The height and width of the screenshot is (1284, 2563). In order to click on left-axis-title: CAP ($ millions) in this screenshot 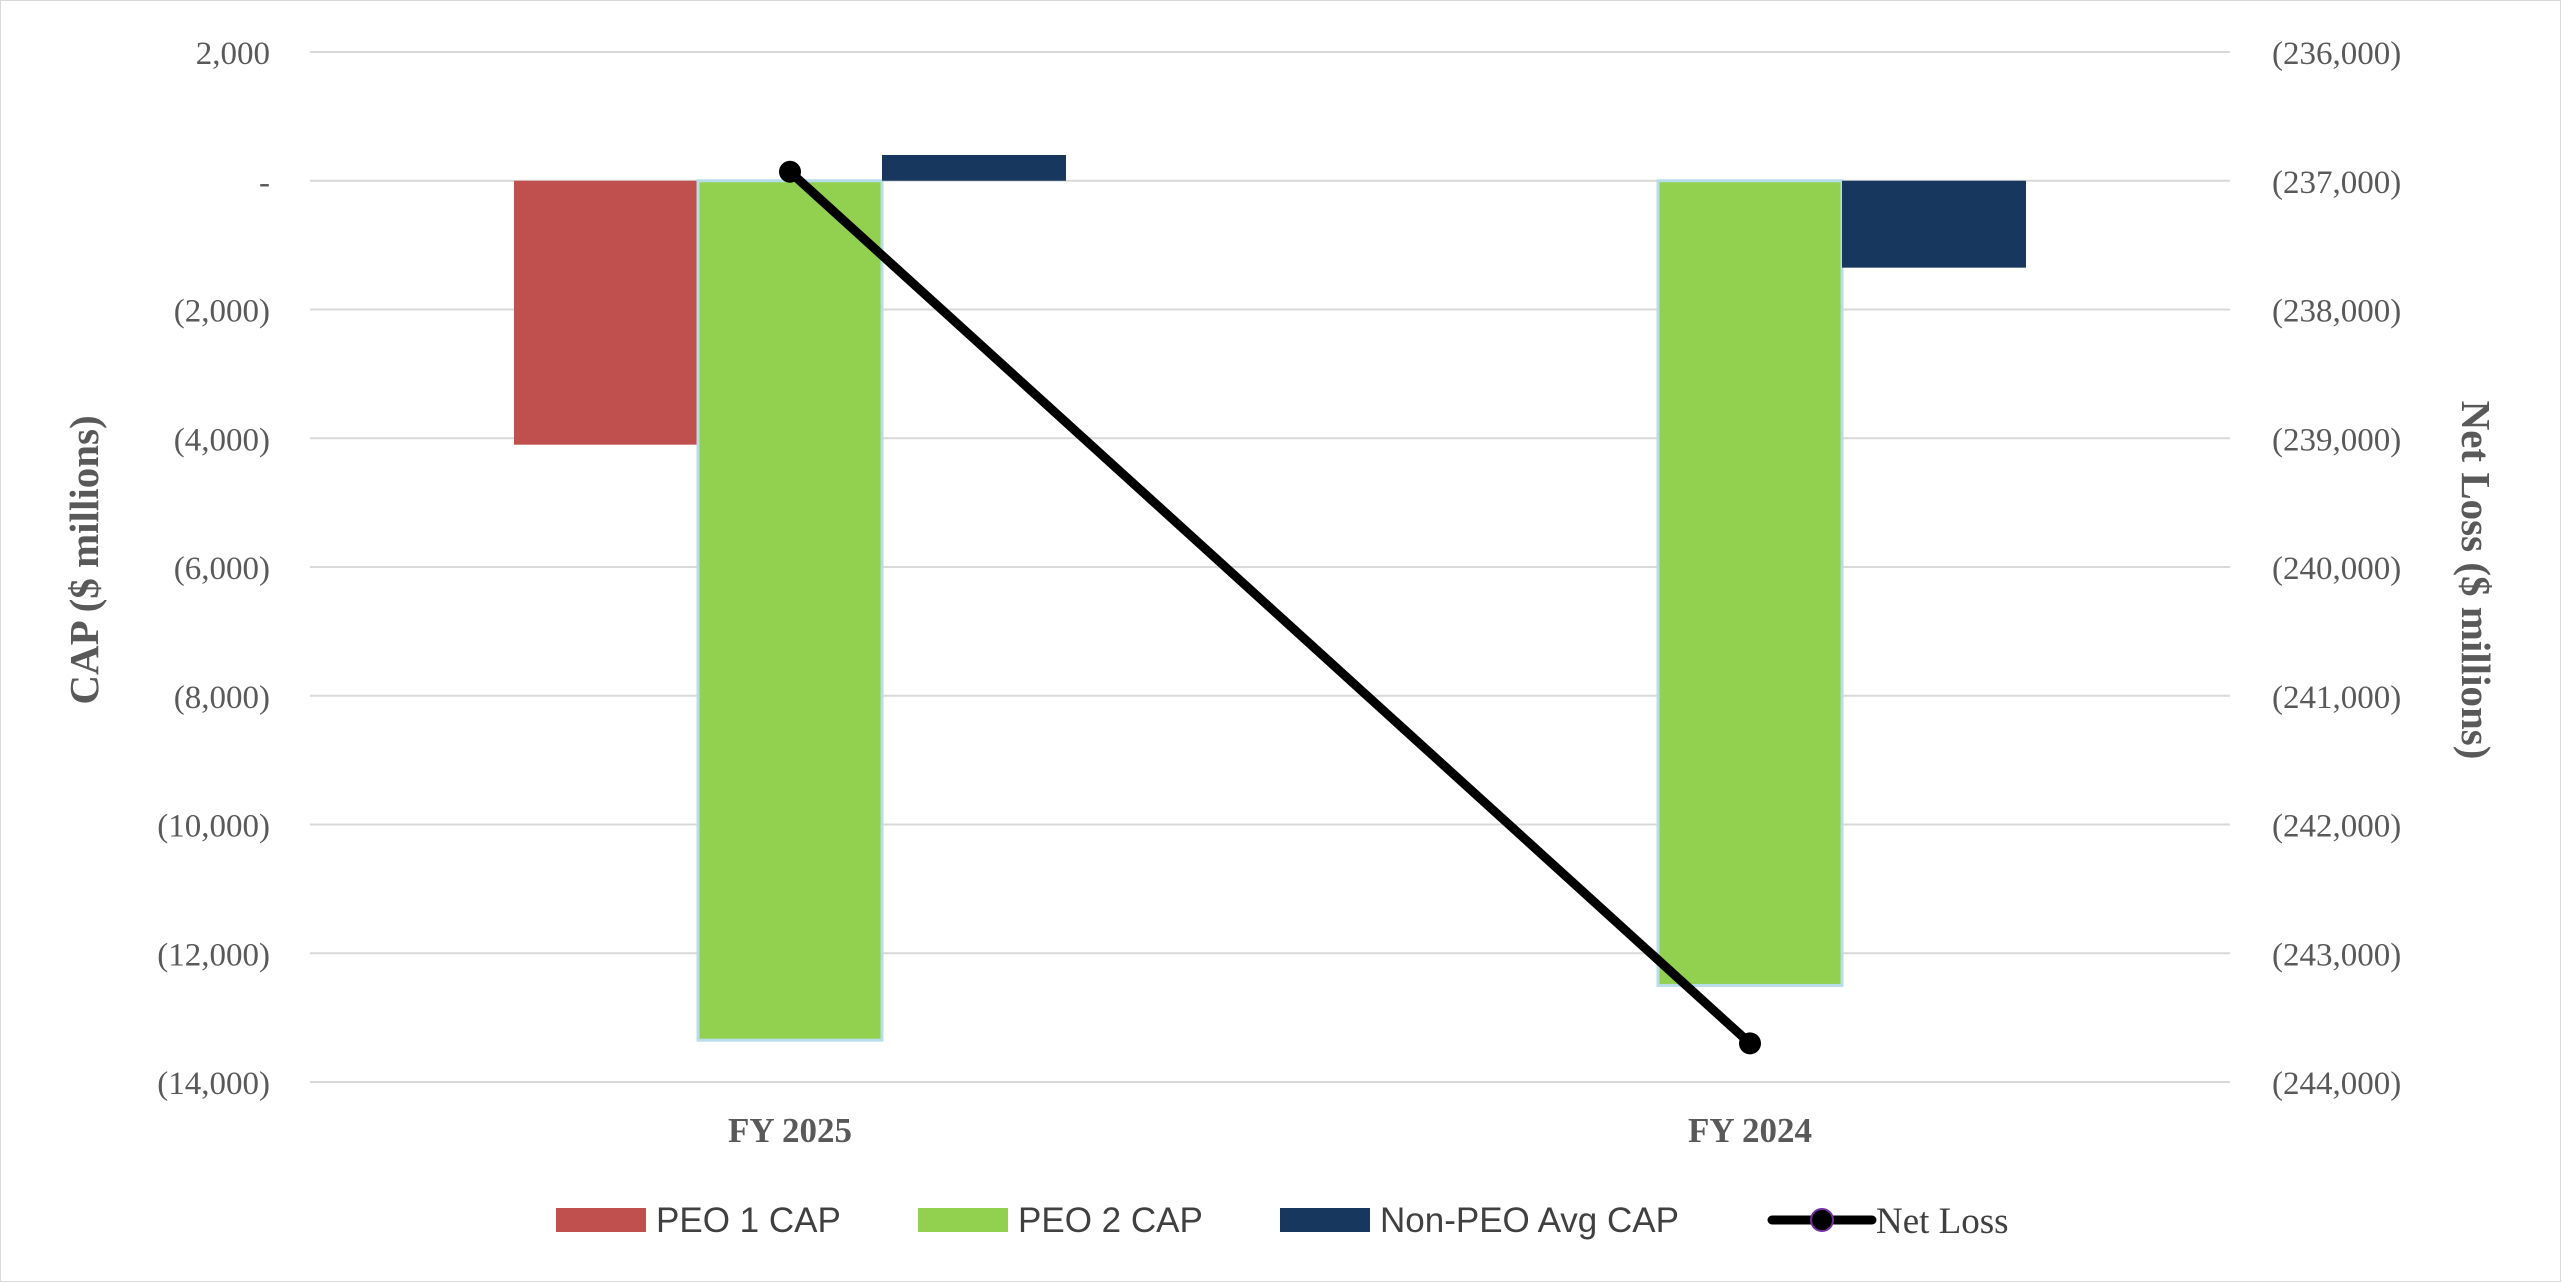, I will do `click(84, 559)`.